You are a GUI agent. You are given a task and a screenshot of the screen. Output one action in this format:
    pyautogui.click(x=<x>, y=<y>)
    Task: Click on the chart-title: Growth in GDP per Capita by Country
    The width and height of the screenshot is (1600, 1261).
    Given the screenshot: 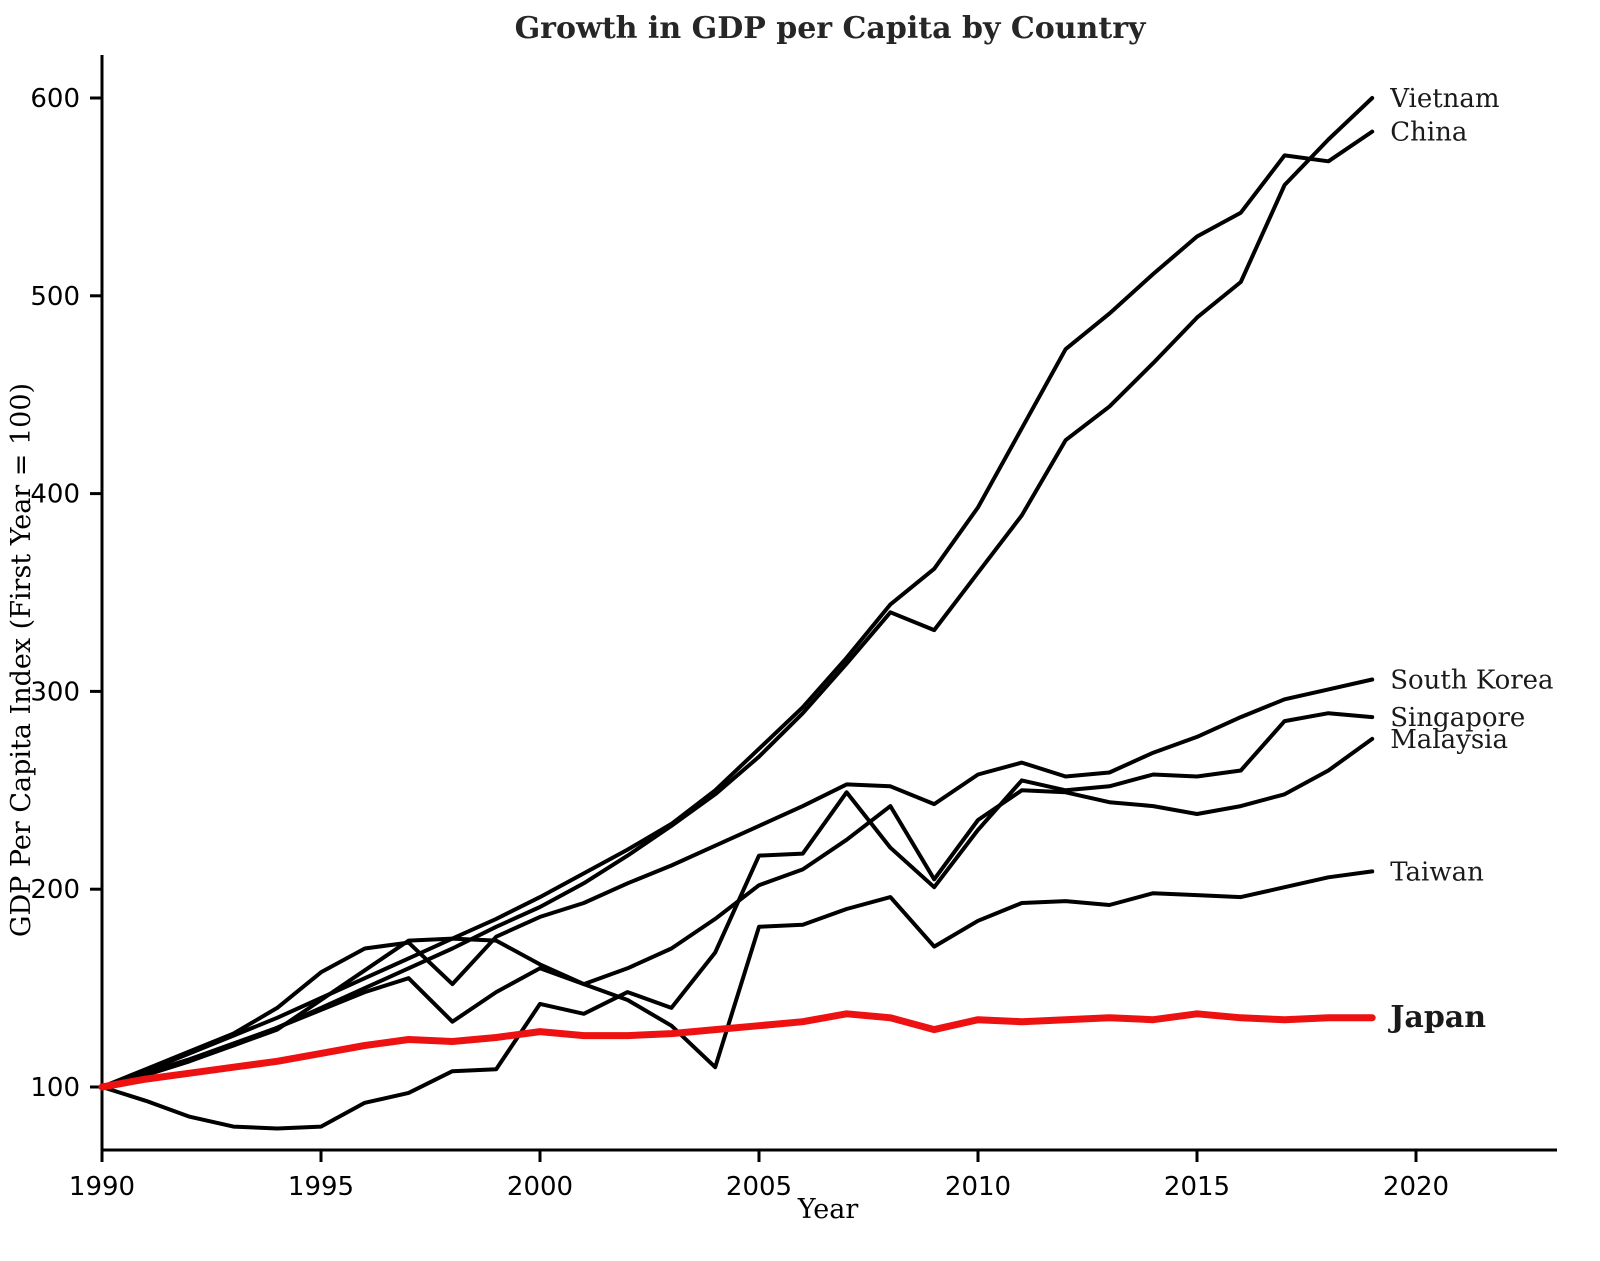 What is the action you would take?
    pyautogui.click(x=831, y=28)
    